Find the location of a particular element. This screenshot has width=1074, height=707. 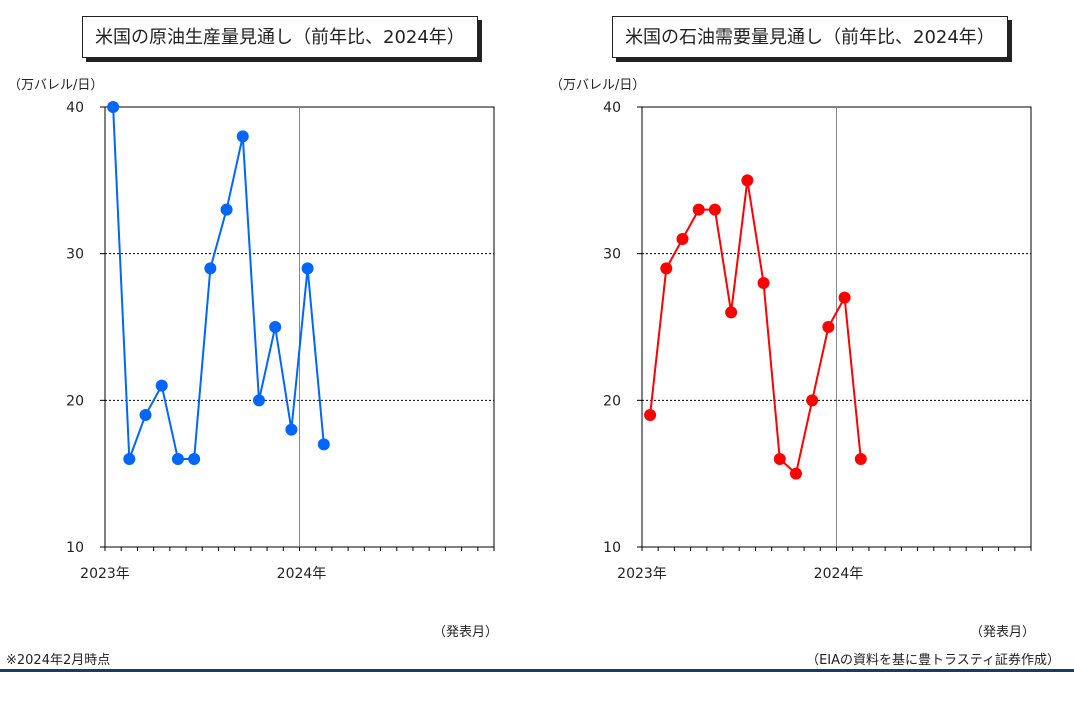

source-note: （EIAの資料を基に豊トラスティ証券作成） is located at coordinates (933, 660).